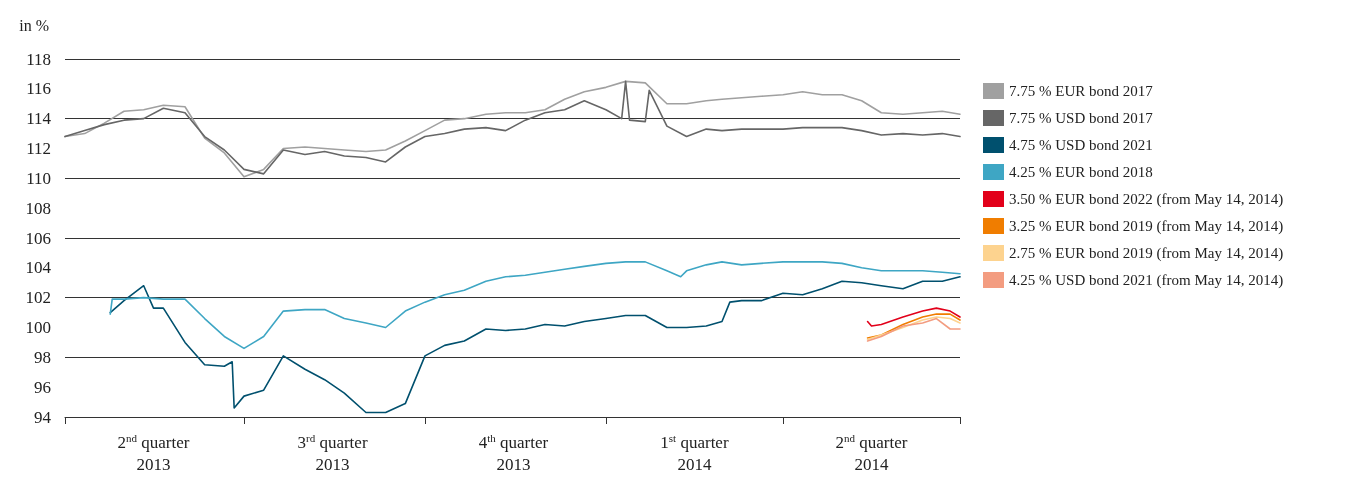 Image resolution: width=1364 pixels, height=477 pixels. Describe the element at coordinates (34, 25) in the screenshot. I see `y-axis-title: in %` at that location.